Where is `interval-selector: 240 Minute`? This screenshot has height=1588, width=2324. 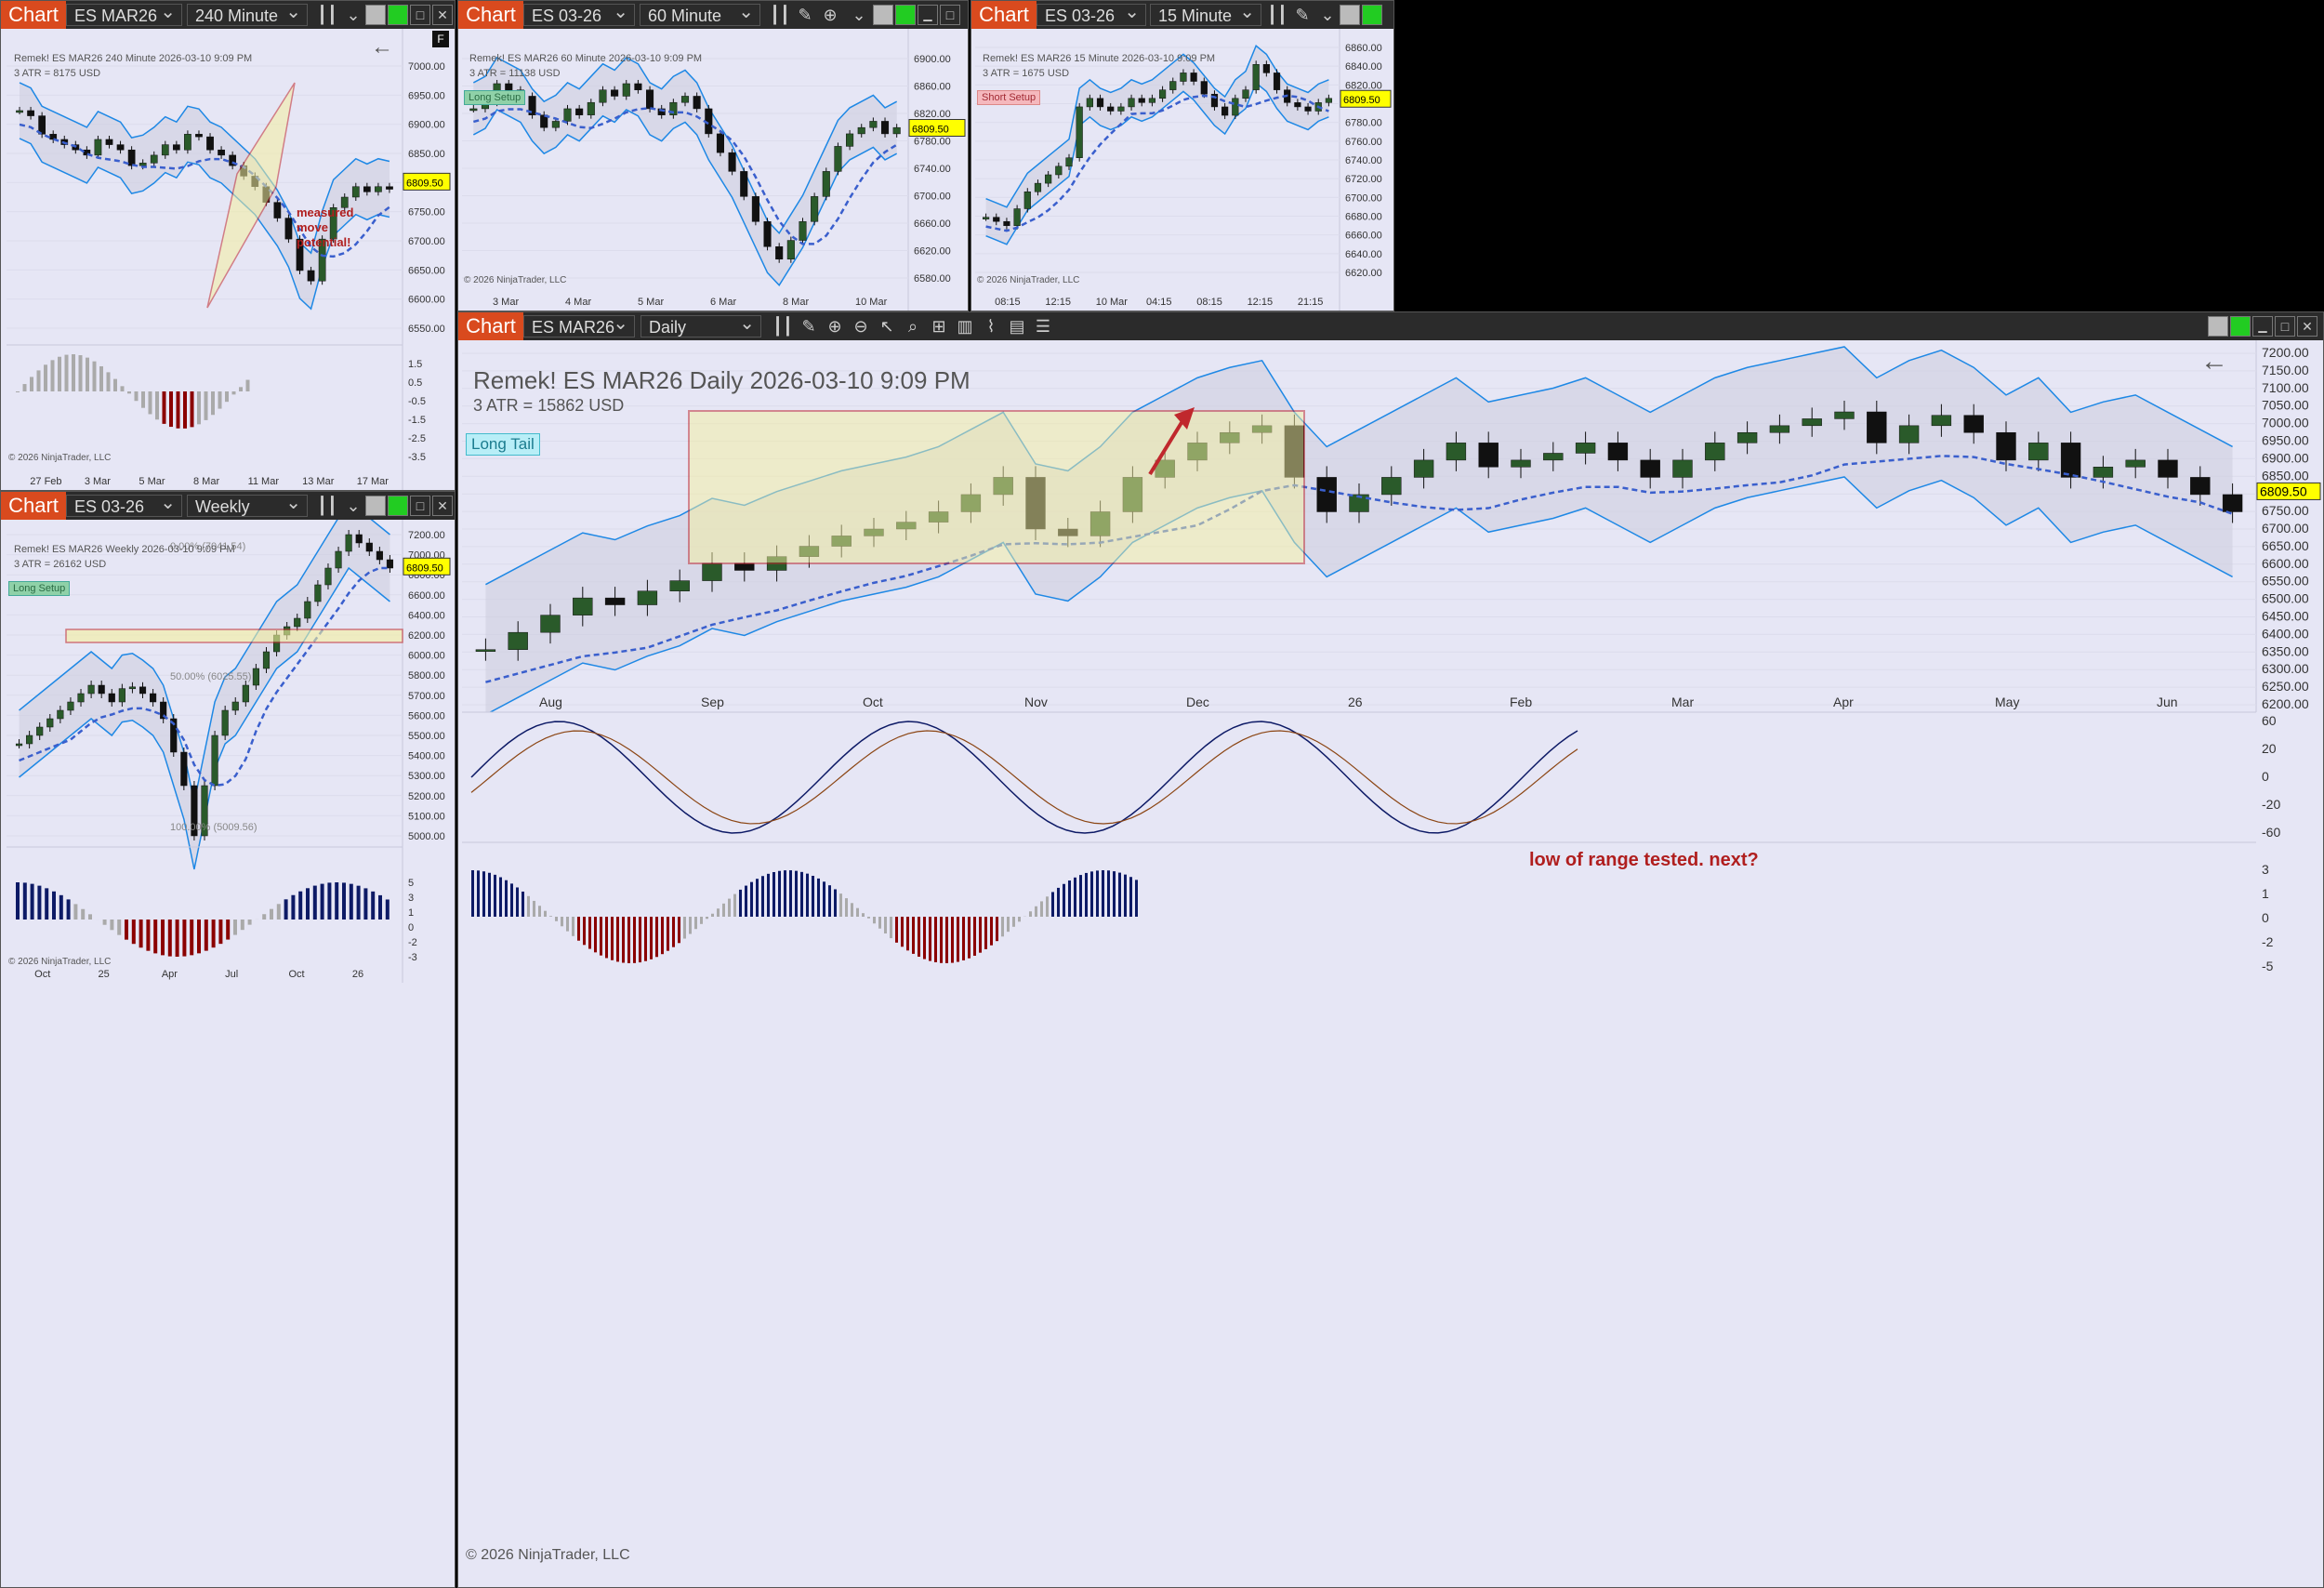 interval-selector: 240 Minute is located at coordinates (247, 13).